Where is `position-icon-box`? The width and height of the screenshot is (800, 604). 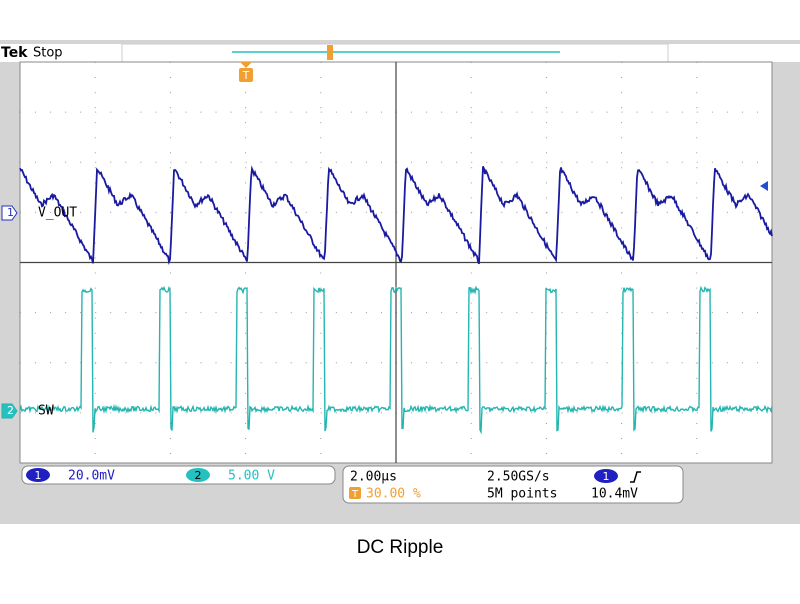 position-icon-box is located at coordinates (355, 493).